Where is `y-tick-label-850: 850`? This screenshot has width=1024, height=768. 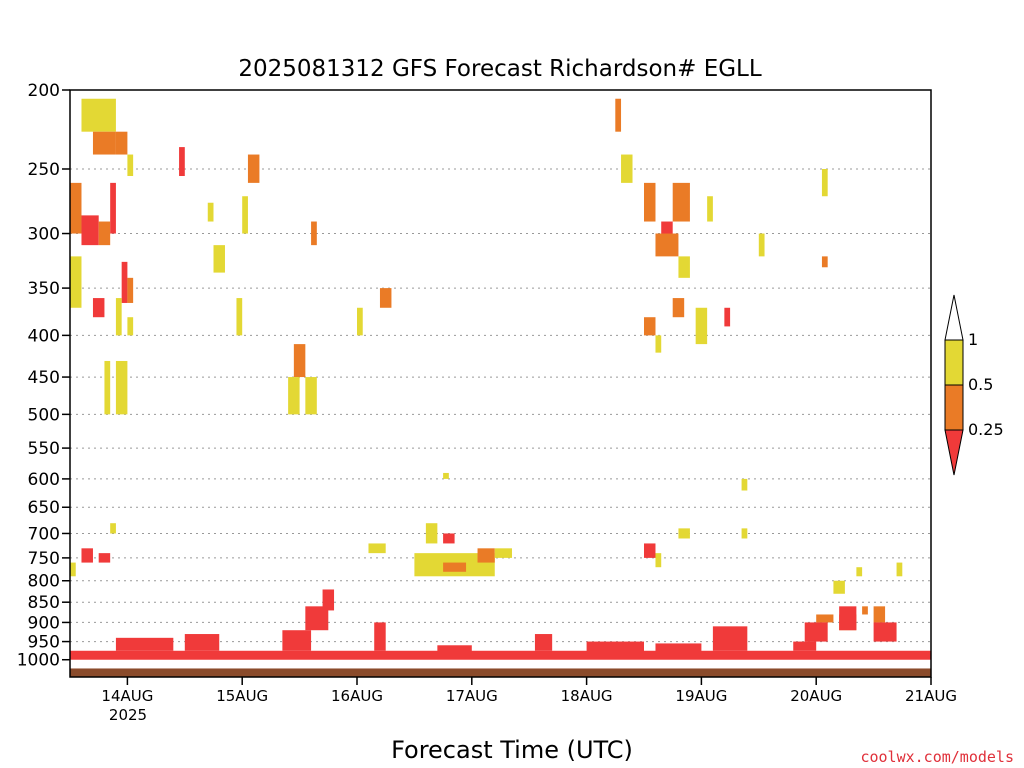 y-tick-label-850: 850 is located at coordinates (44, 603).